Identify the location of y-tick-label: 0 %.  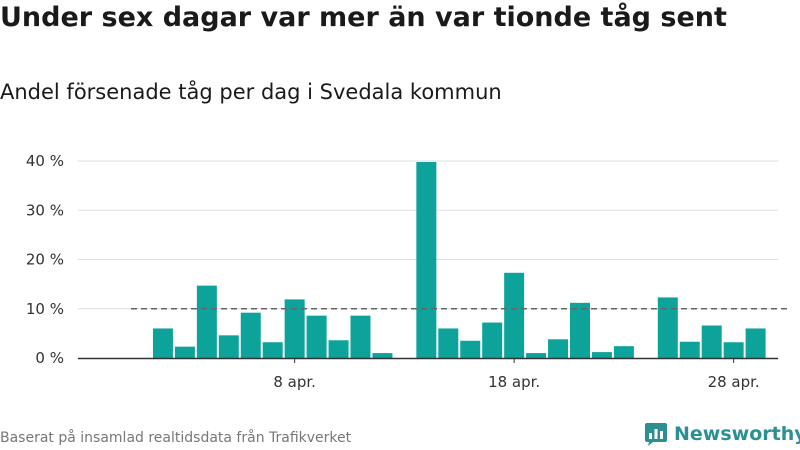
(49, 358).